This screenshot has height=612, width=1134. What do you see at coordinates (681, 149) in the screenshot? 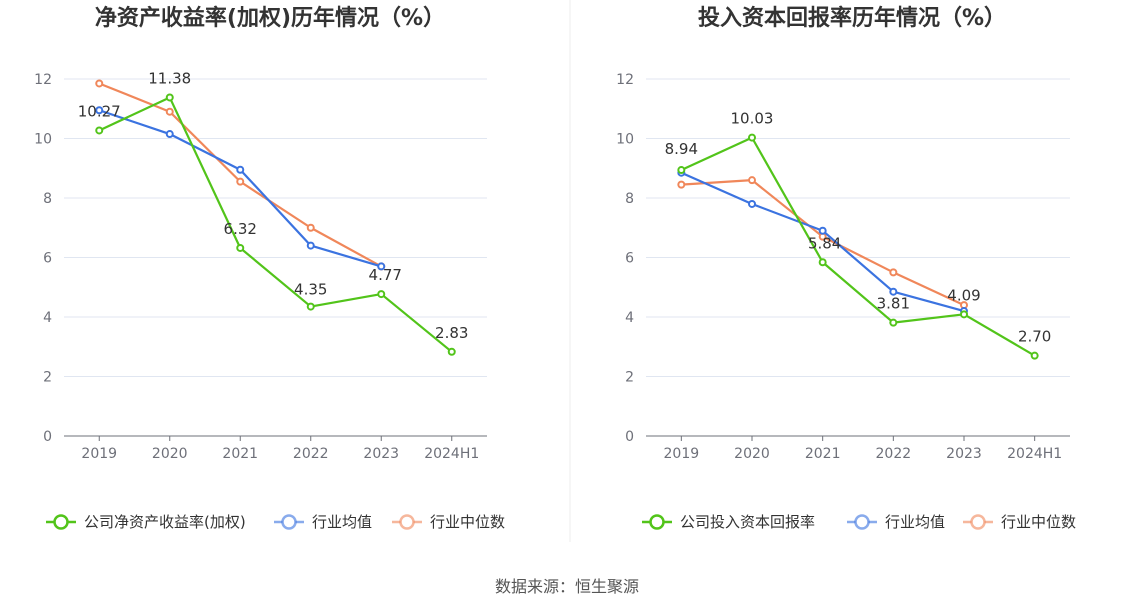
I see `roic-data-label: 8.94` at bounding box center [681, 149].